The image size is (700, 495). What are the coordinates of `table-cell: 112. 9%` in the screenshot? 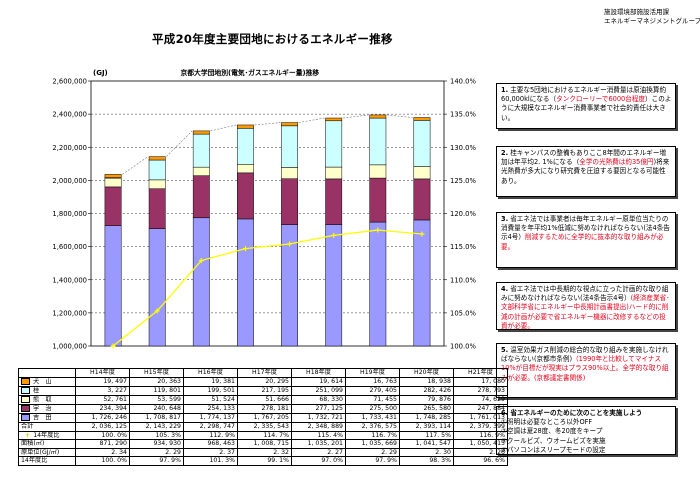 It's located at (210, 435).